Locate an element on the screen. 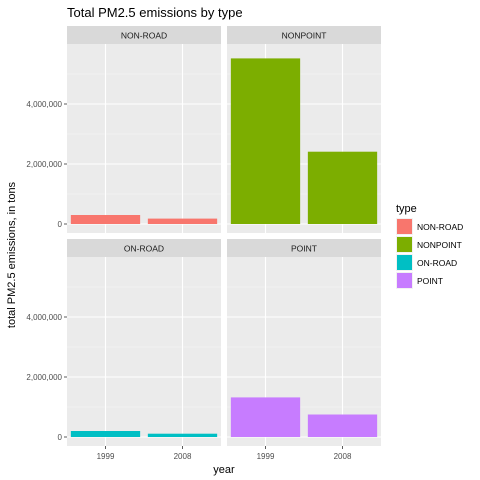 The image size is (480, 480). bar-on-road-1999 is located at coordinates (105, 434).